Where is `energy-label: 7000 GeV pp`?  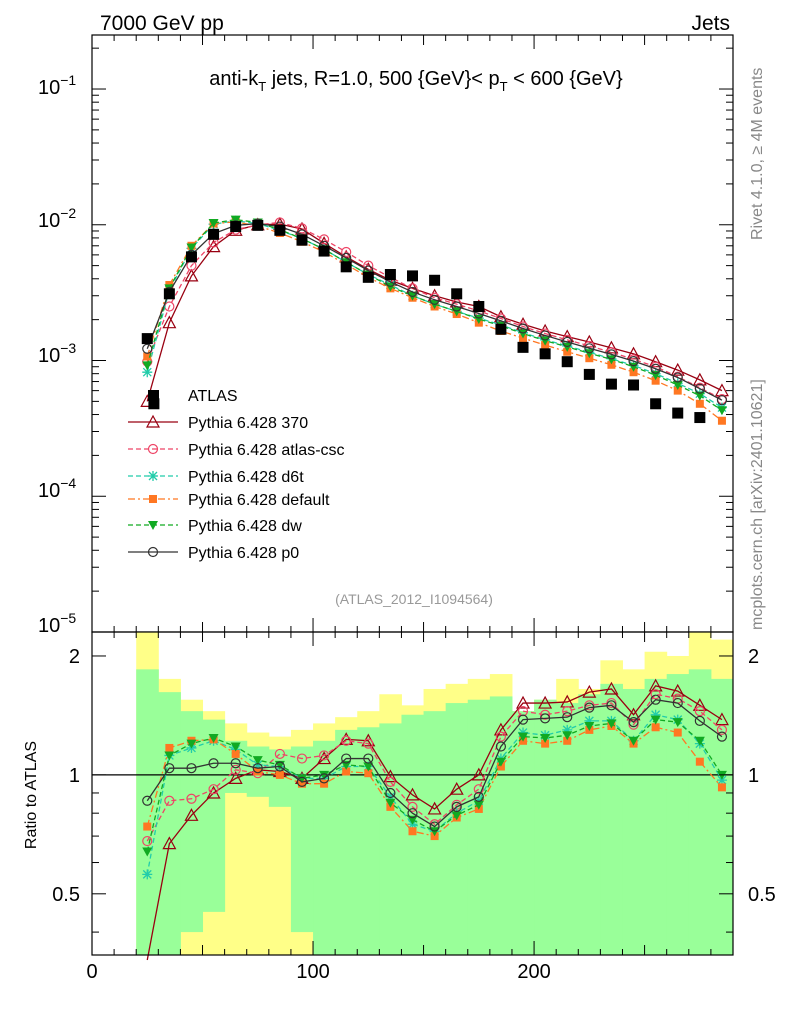 energy-label: 7000 GeV pp is located at coordinates (162, 23).